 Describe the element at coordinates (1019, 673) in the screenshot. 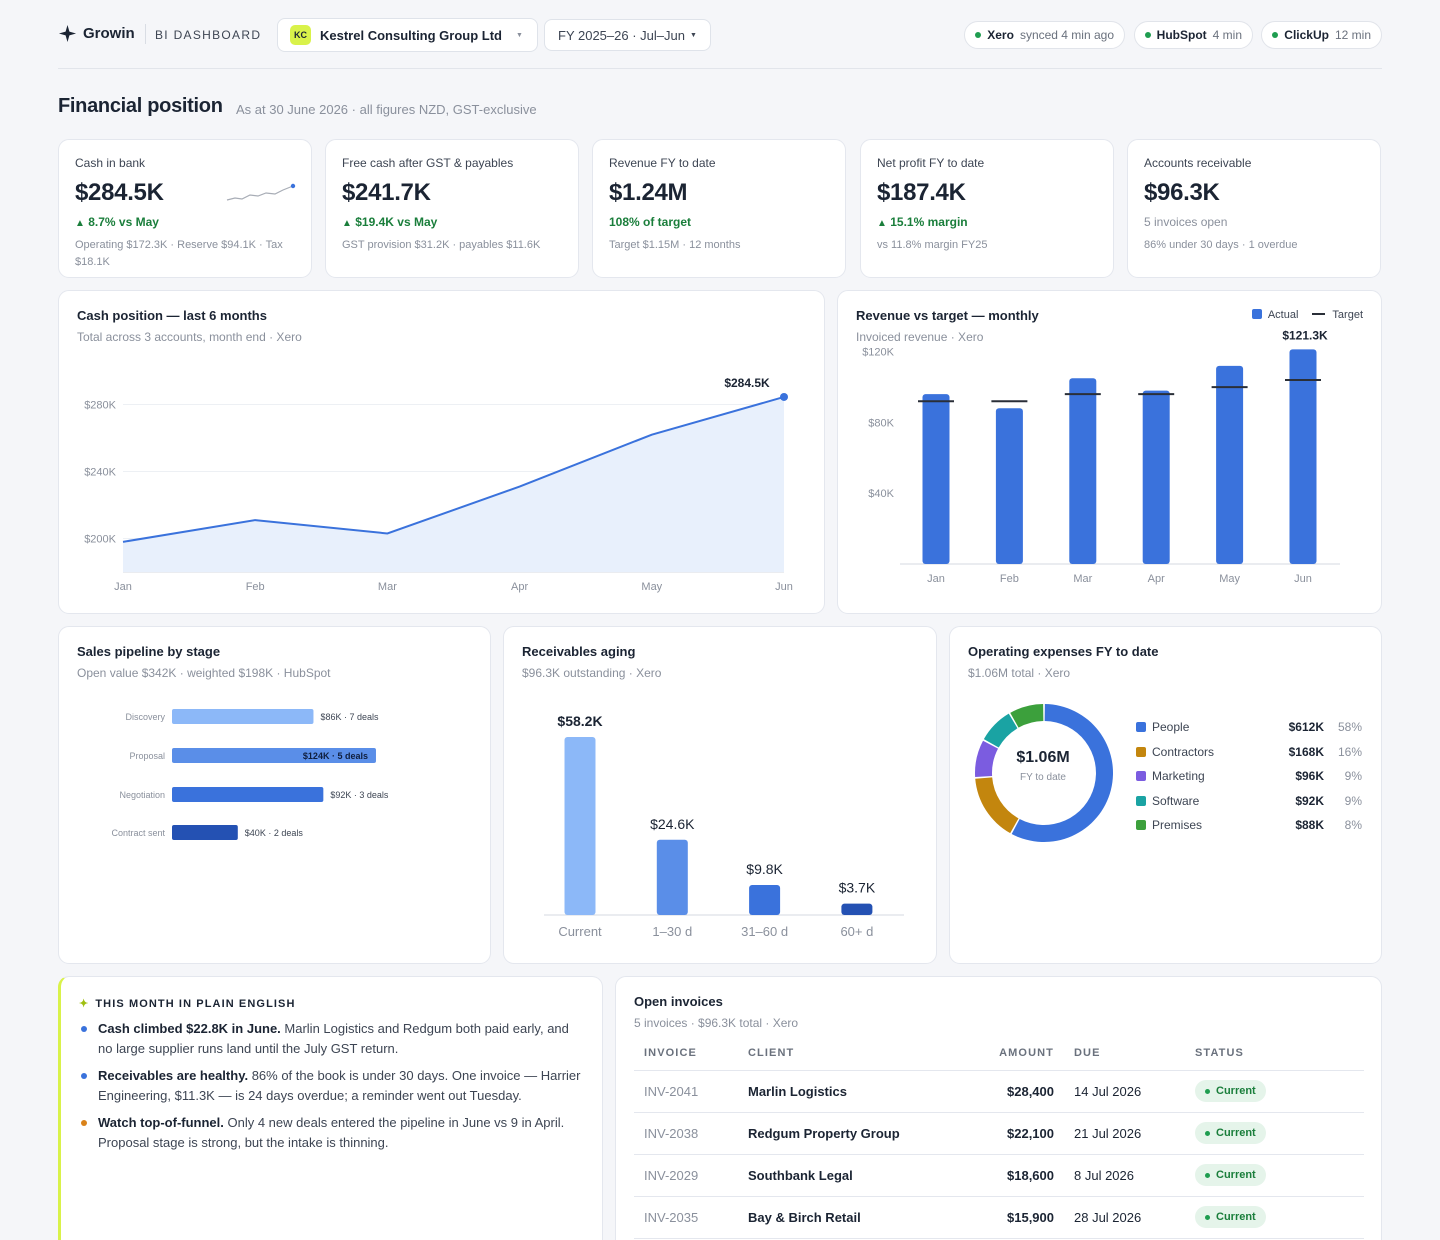

I see `card-subtitle: $1.06M total · Xero` at that location.